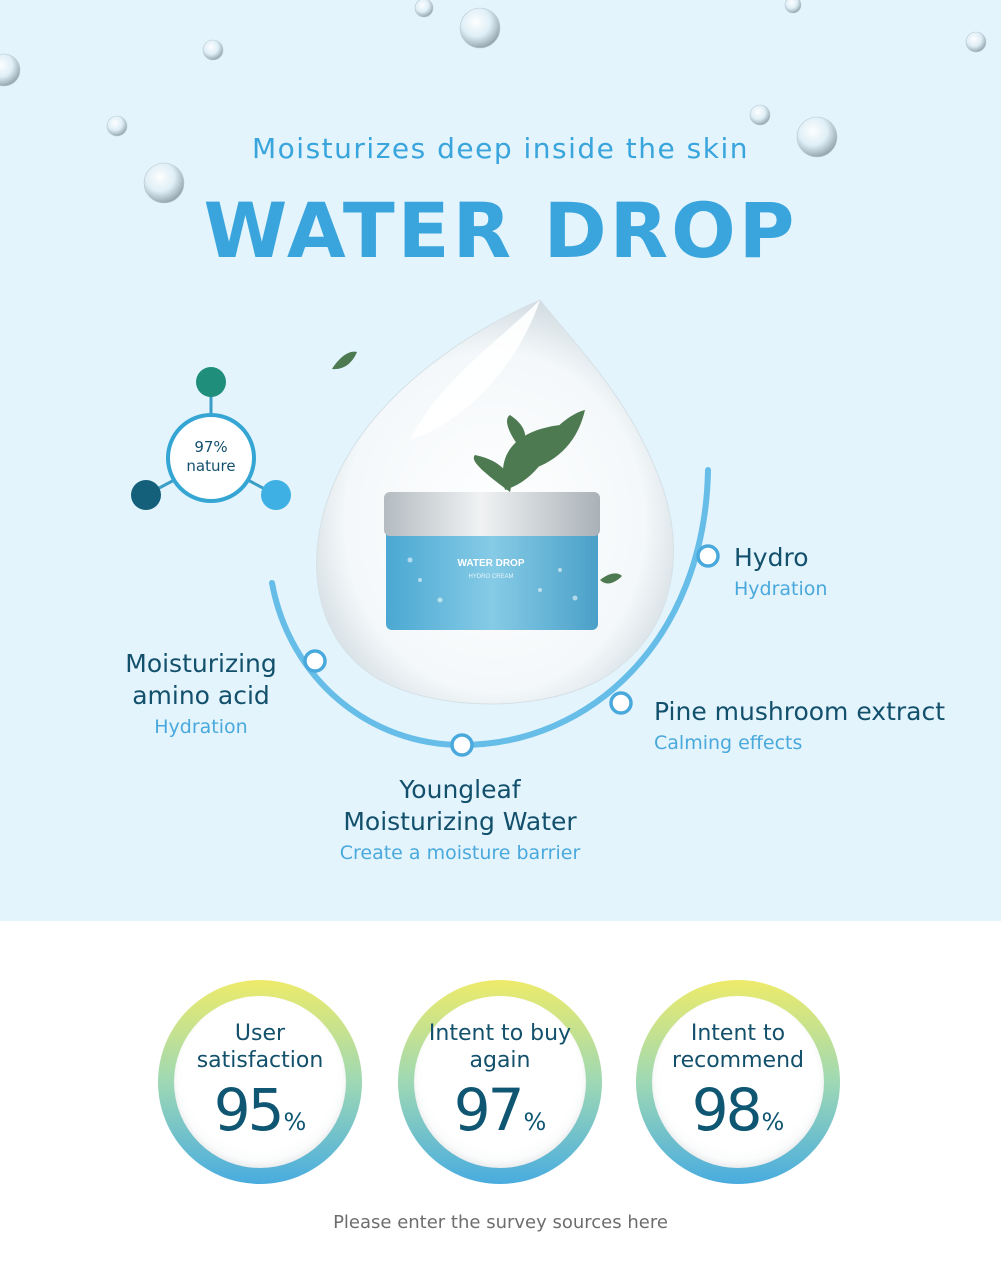 This screenshot has width=1001, height=1280. I want to click on stat-intent-recommend: Intent to recommend 98%, so click(738, 1082).